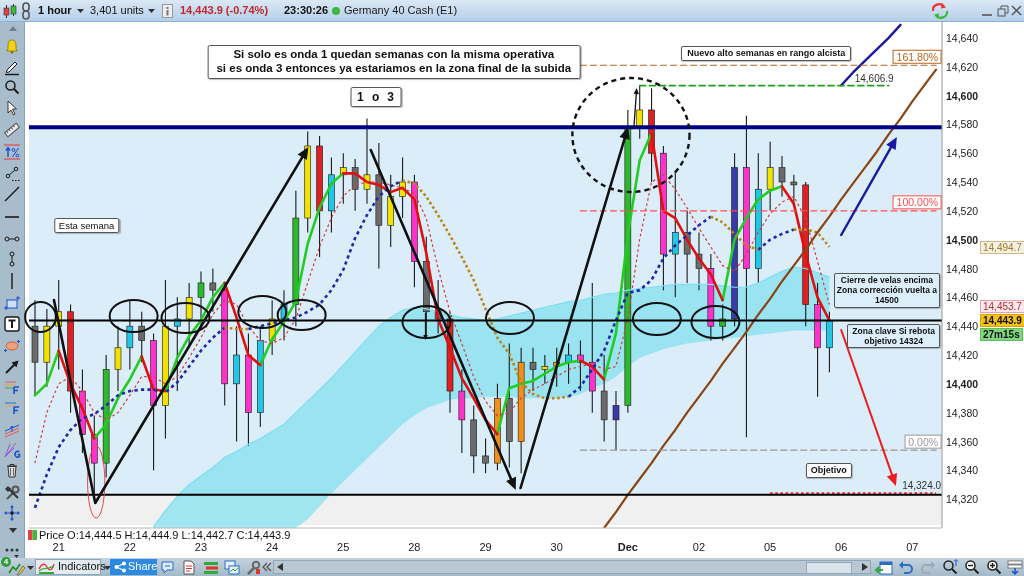 This screenshot has width=1024, height=576. What do you see at coordinates (962, 66) in the screenshot?
I see `y-tick-label: 14,620` at bounding box center [962, 66].